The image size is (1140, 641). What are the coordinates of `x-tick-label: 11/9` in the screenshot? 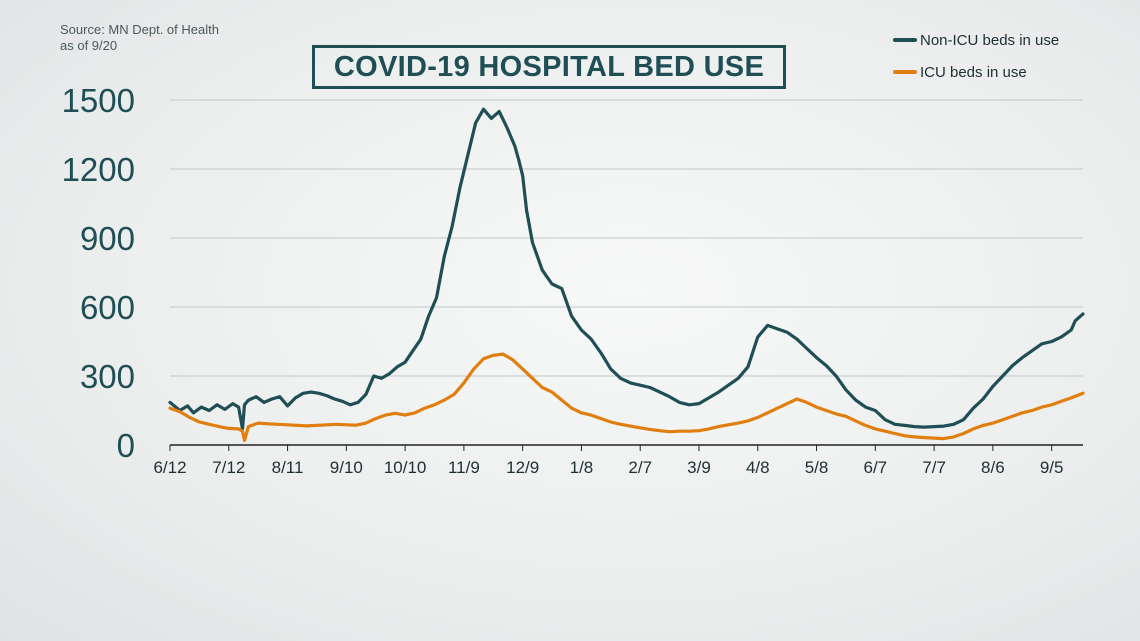 It's located at (464, 467).